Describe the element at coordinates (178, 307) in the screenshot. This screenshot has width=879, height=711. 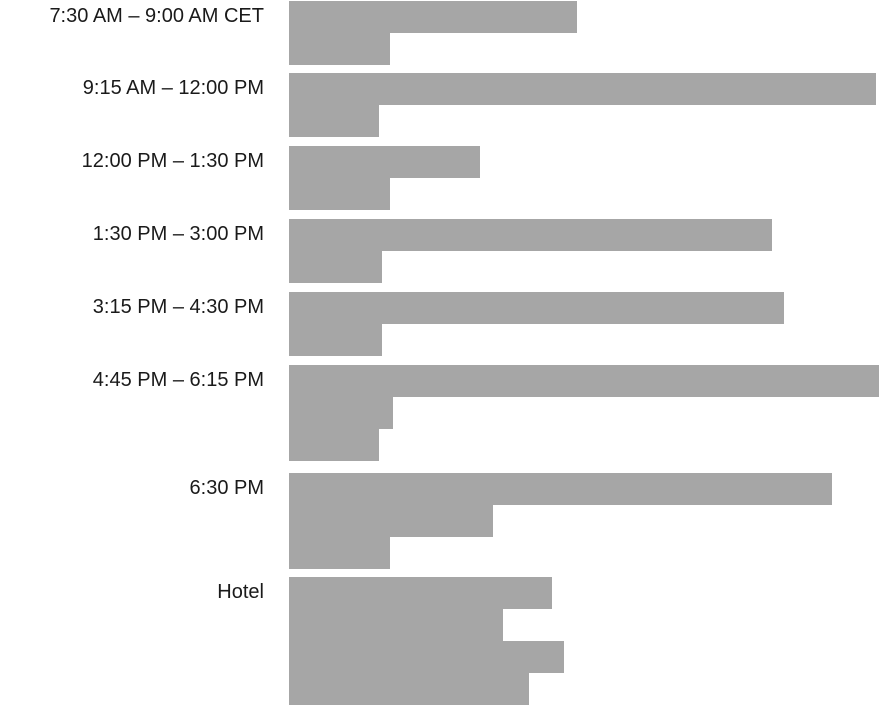
I see `agenda-time-label: 3:15 PM – 4:30 PM` at that location.